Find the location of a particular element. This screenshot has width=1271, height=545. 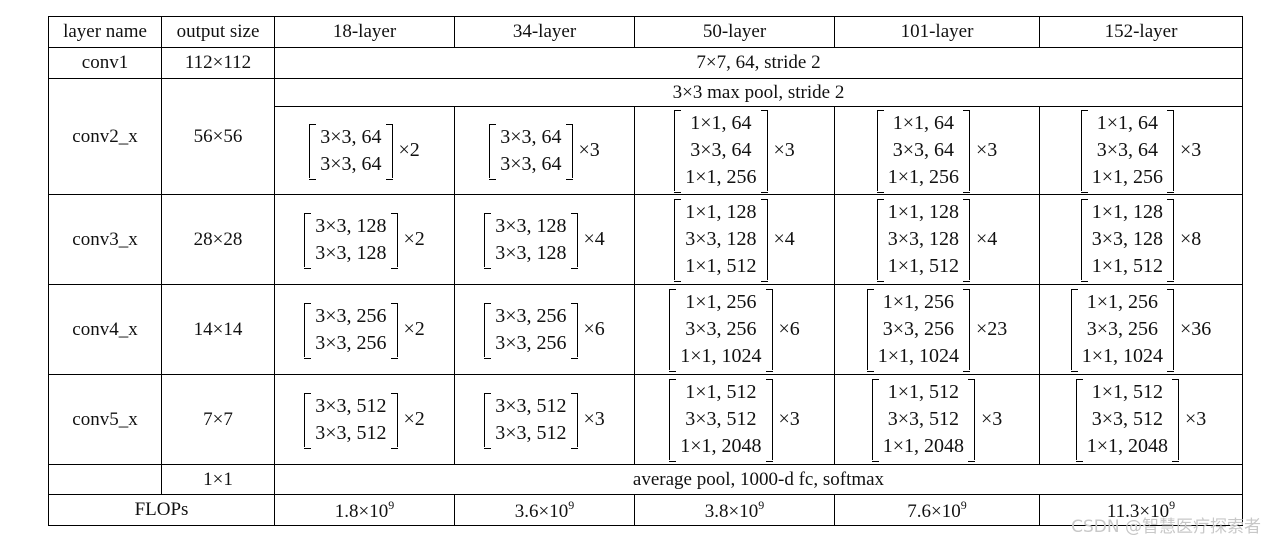

block-multiplier: ×23 is located at coordinates (992, 329).